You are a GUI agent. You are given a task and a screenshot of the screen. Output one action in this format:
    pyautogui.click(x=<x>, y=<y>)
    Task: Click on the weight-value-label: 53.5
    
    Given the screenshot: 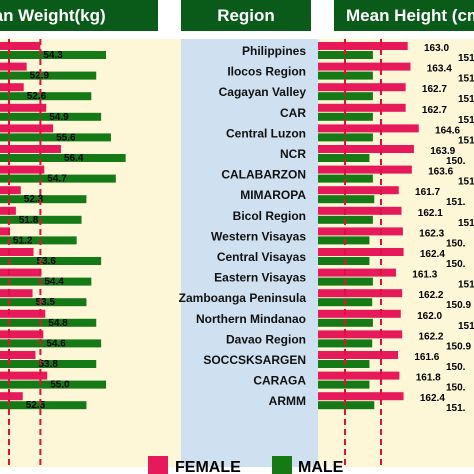 What is the action you would take?
    pyautogui.click(x=46, y=302)
    